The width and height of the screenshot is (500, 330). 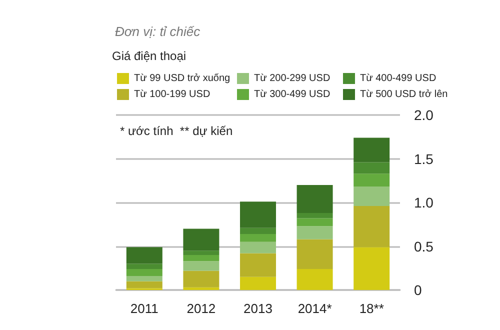 I want to click on x-tick-label: 2011, so click(x=144, y=308).